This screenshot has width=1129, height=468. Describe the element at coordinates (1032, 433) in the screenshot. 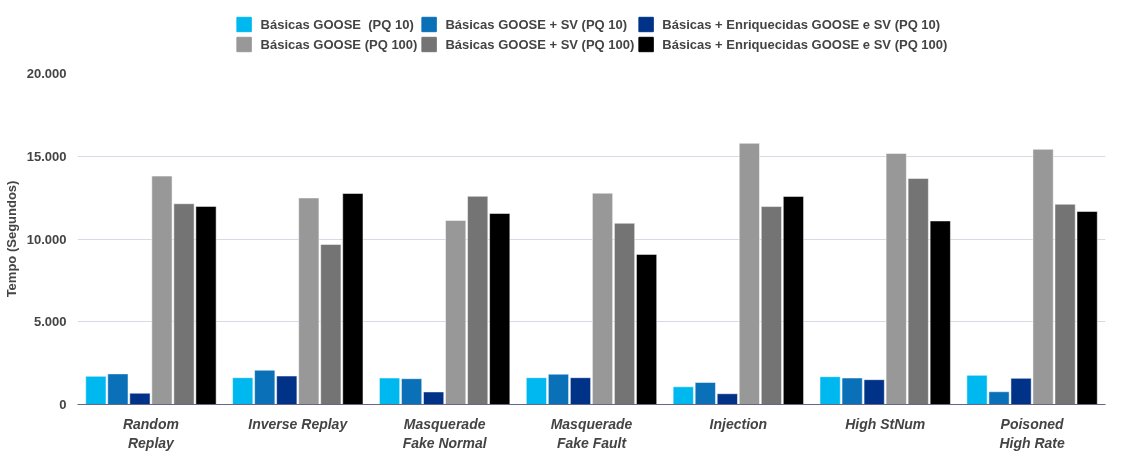

I see `x-tick-label: Poisoned High Rate` at that location.